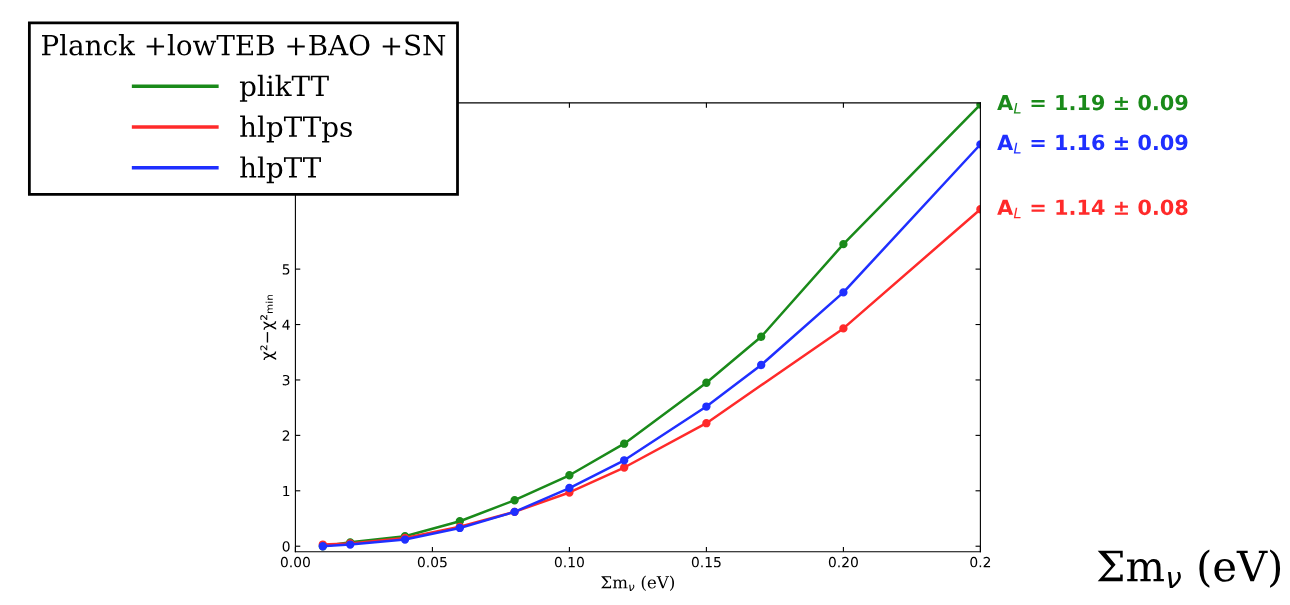 The height and width of the screenshot is (605, 1290). Describe the element at coordinates (280, 170) in the screenshot. I see `legend-label: hlpTT` at that location.